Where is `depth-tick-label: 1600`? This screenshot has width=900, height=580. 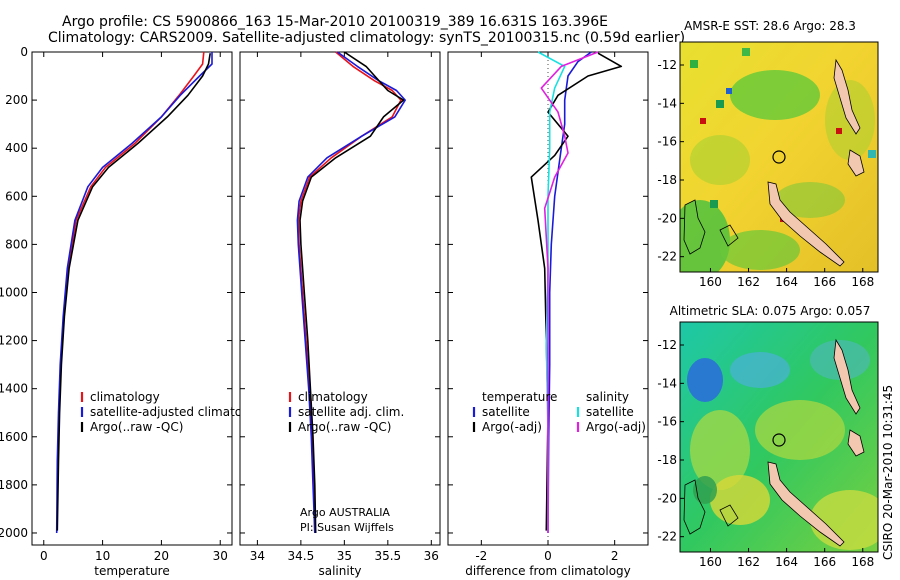 depth-tick-label: 1600 is located at coordinates (14, 437).